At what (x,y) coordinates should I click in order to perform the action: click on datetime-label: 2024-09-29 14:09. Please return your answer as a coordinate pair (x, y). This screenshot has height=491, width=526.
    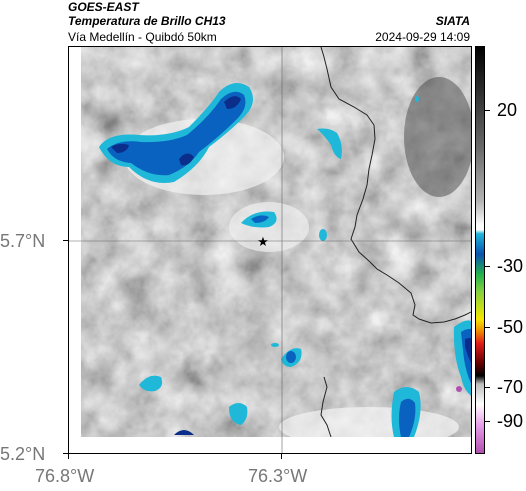
    Looking at the image, I should click on (422, 37).